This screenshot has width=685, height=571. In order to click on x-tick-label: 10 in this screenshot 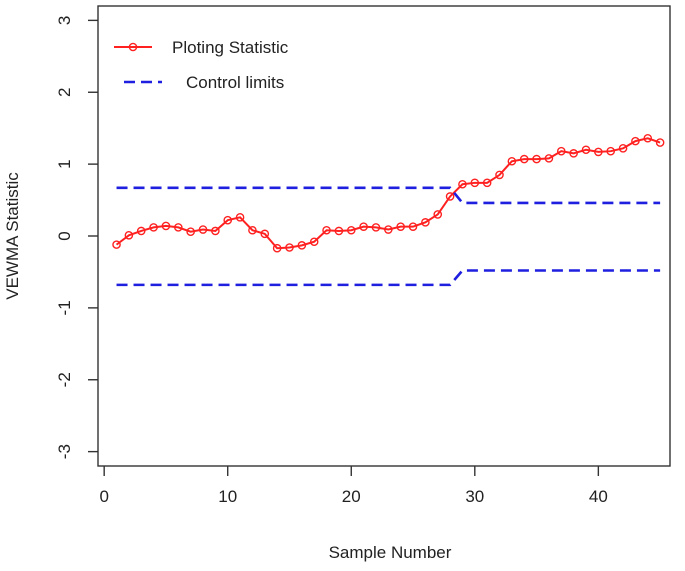, I will do `click(227, 496)`.